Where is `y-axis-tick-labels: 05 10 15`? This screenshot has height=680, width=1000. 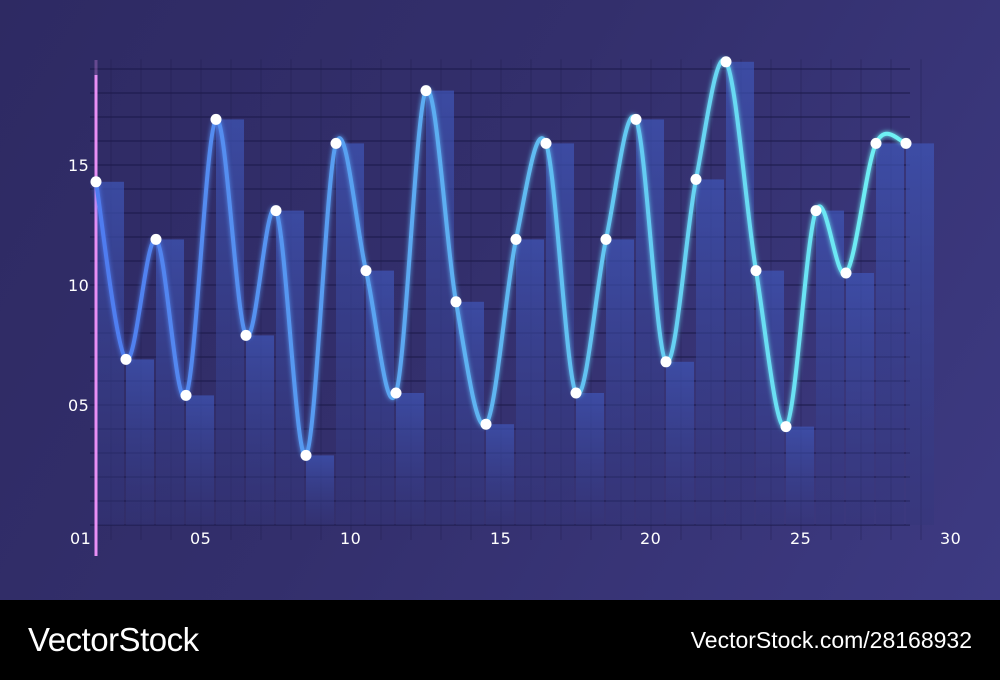
y-axis-tick-labels: 05 10 15 is located at coordinates (78, 285).